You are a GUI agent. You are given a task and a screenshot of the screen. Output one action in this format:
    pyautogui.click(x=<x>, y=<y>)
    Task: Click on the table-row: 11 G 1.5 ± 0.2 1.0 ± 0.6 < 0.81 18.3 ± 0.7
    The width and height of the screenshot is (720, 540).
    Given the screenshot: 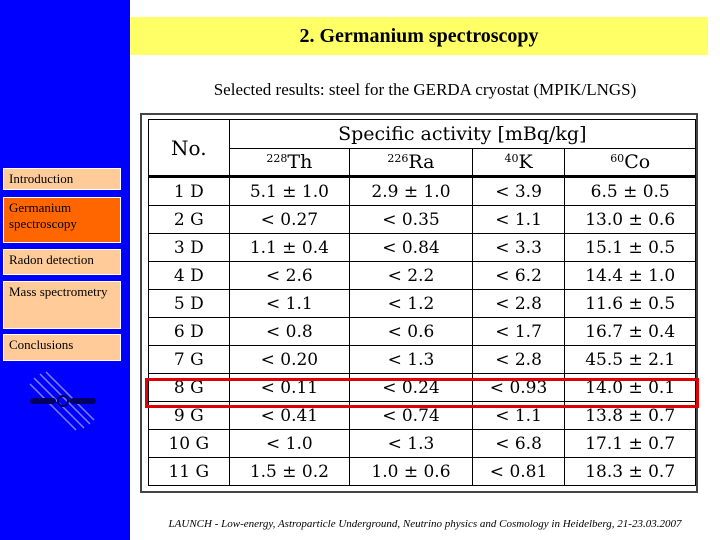 What is the action you would take?
    pyautogui.click(x=422, y=471)
    